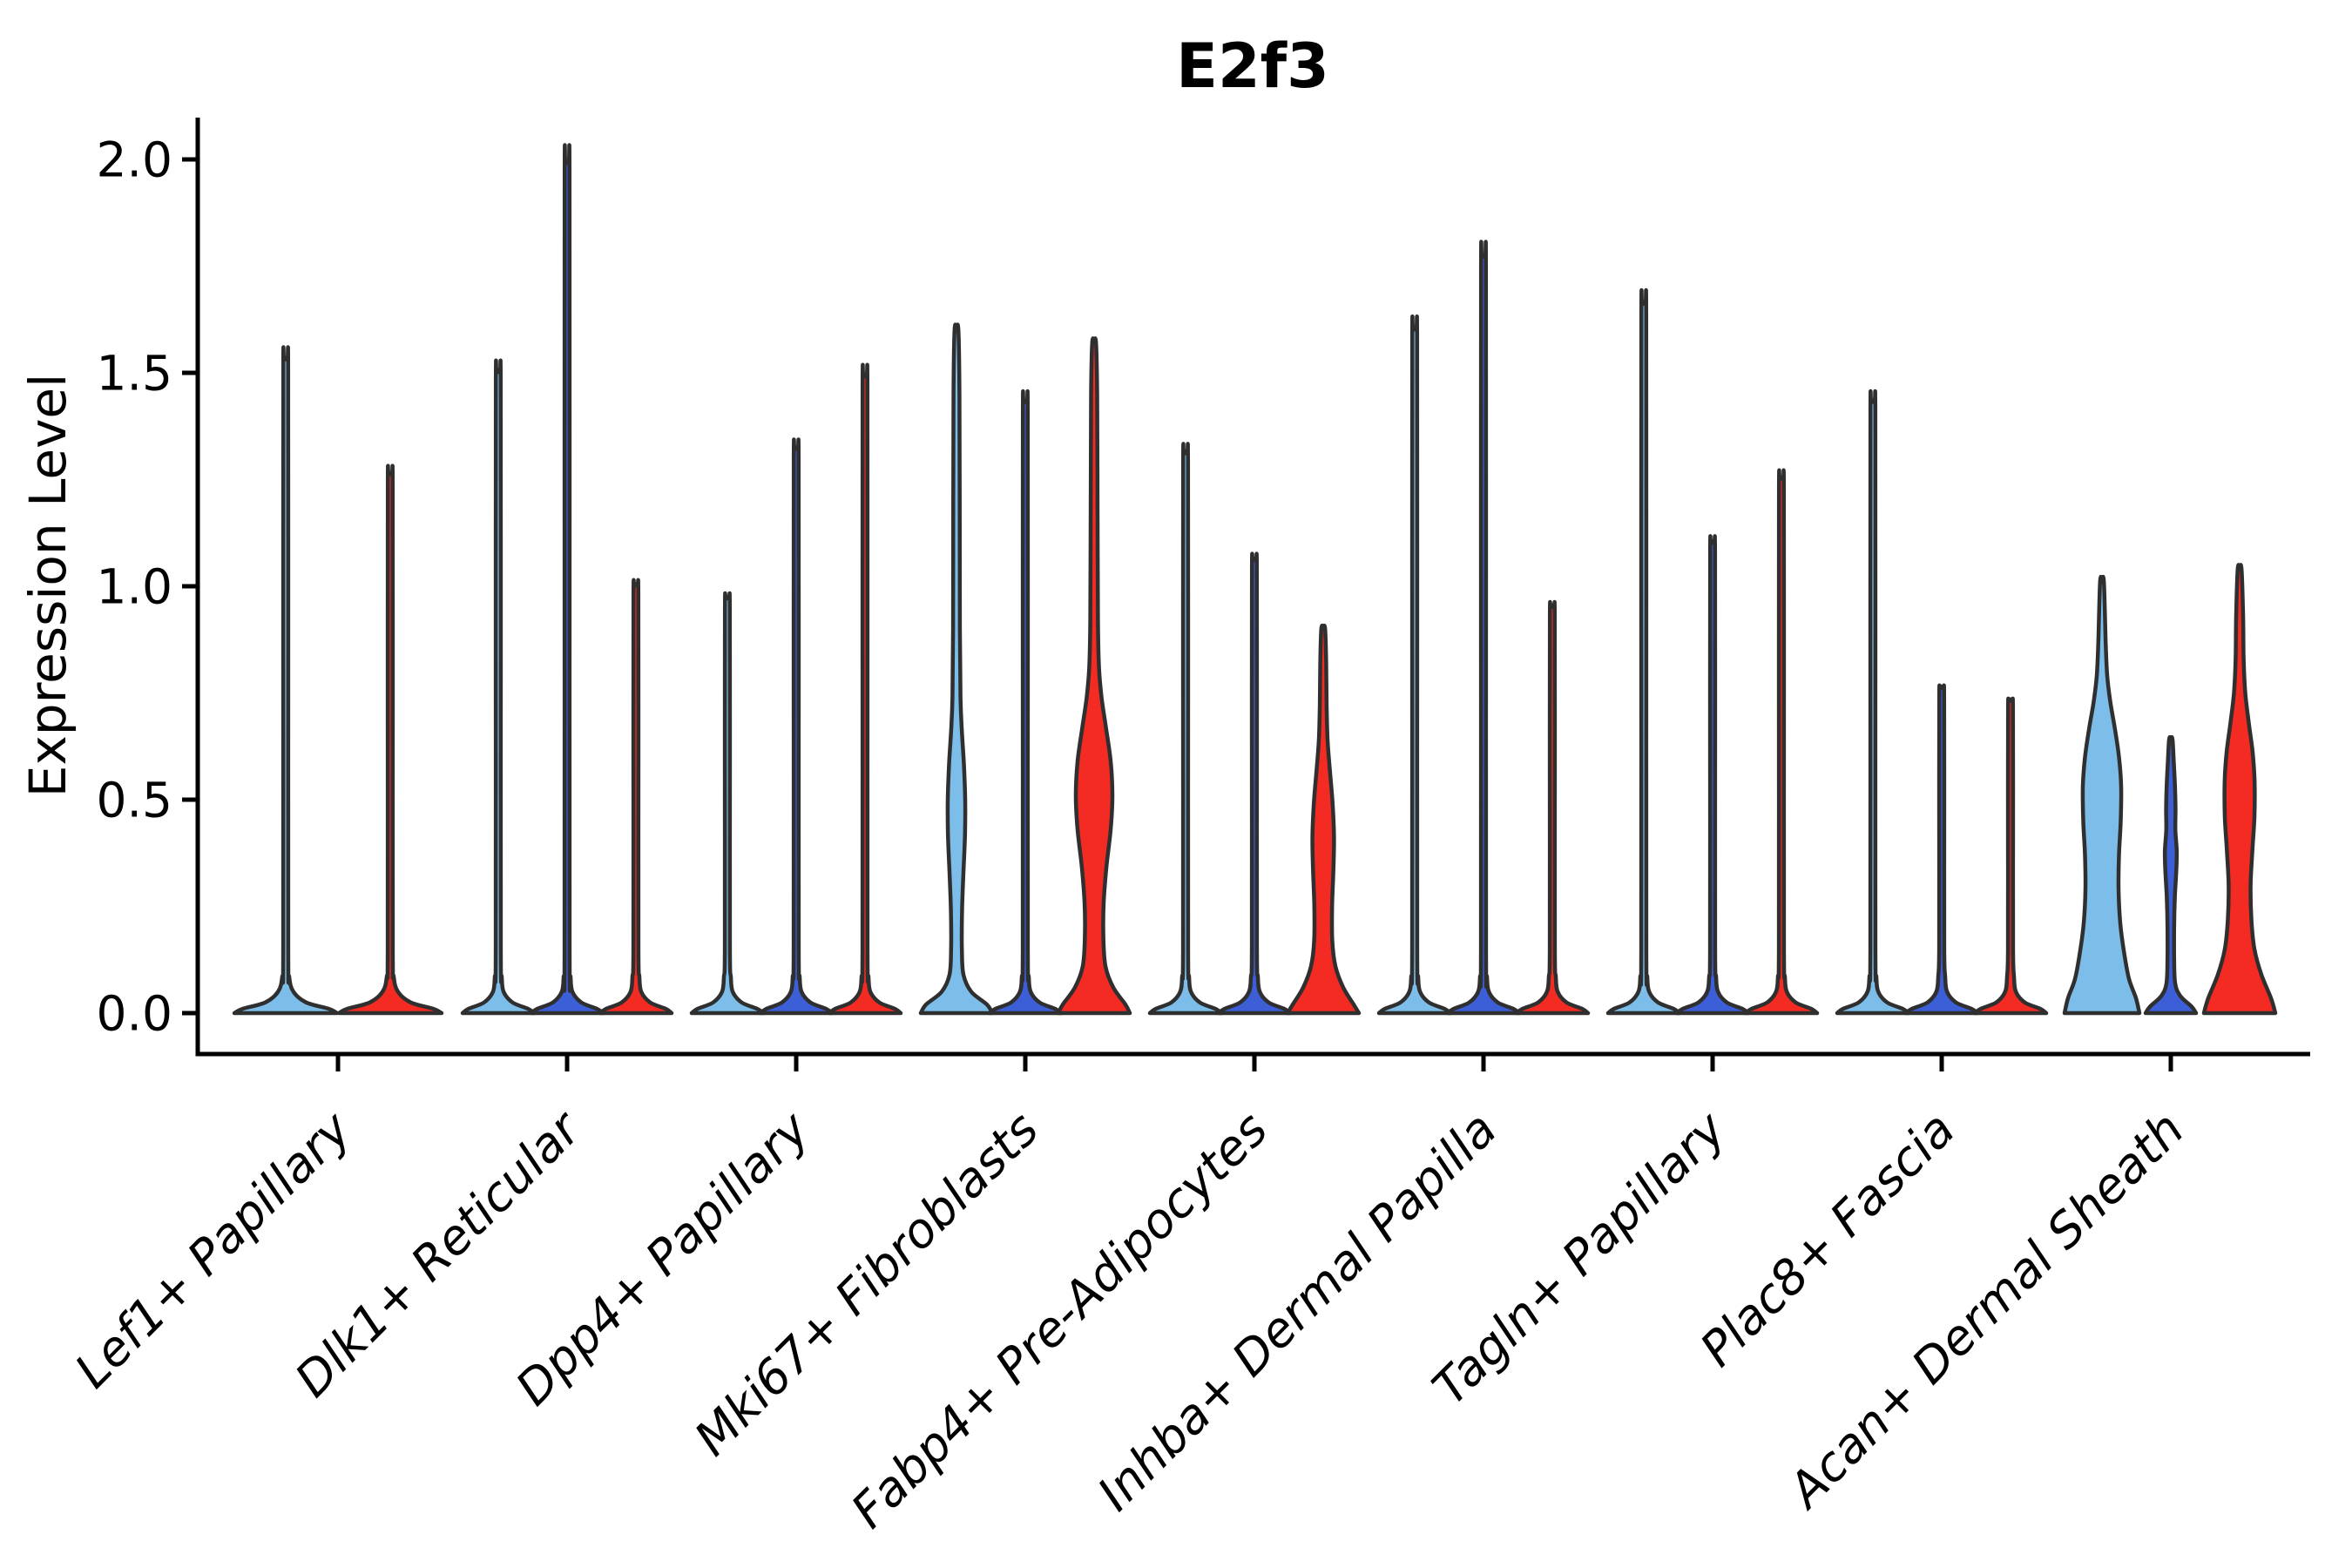 Image resolution: width=2352 pixels, height=1568 pixels. What do you see at coordinates (1252, 66) in the screenshot?
I see `plot-title: E2f3` at bounding box center [1252, 66].